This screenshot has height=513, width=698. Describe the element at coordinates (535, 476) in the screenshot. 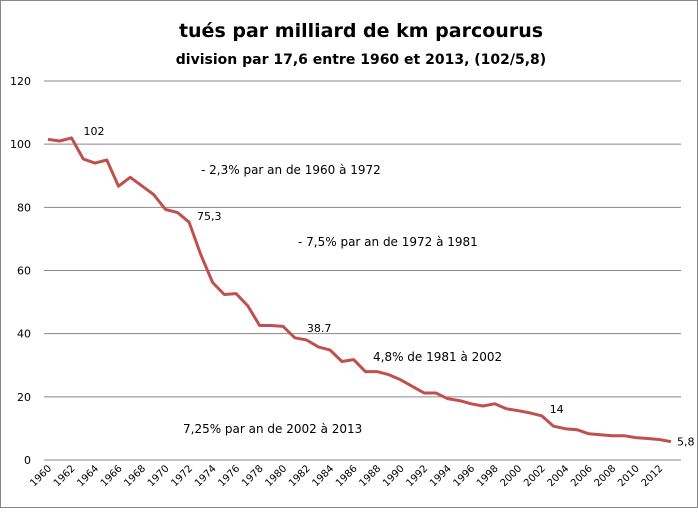

I see `x-tick-label: 2002` at that location.